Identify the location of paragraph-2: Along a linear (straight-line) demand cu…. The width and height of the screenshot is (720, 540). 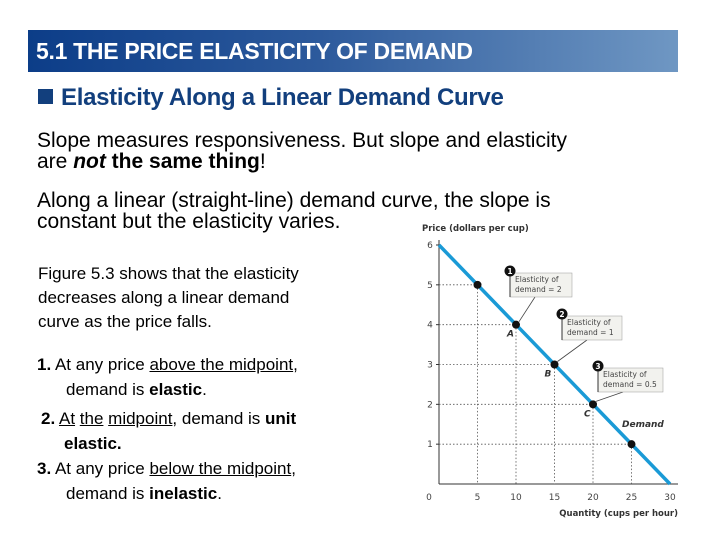
(294, 211).